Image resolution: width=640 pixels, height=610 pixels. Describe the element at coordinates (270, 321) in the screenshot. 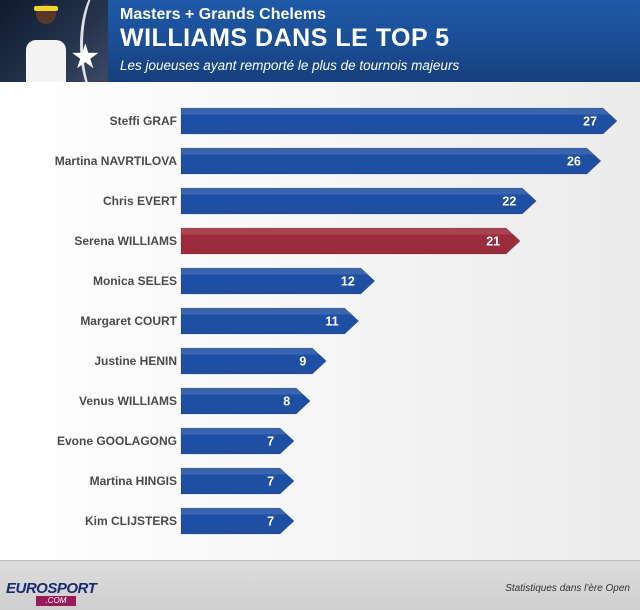

I see `bar-margaret-court` at that location.